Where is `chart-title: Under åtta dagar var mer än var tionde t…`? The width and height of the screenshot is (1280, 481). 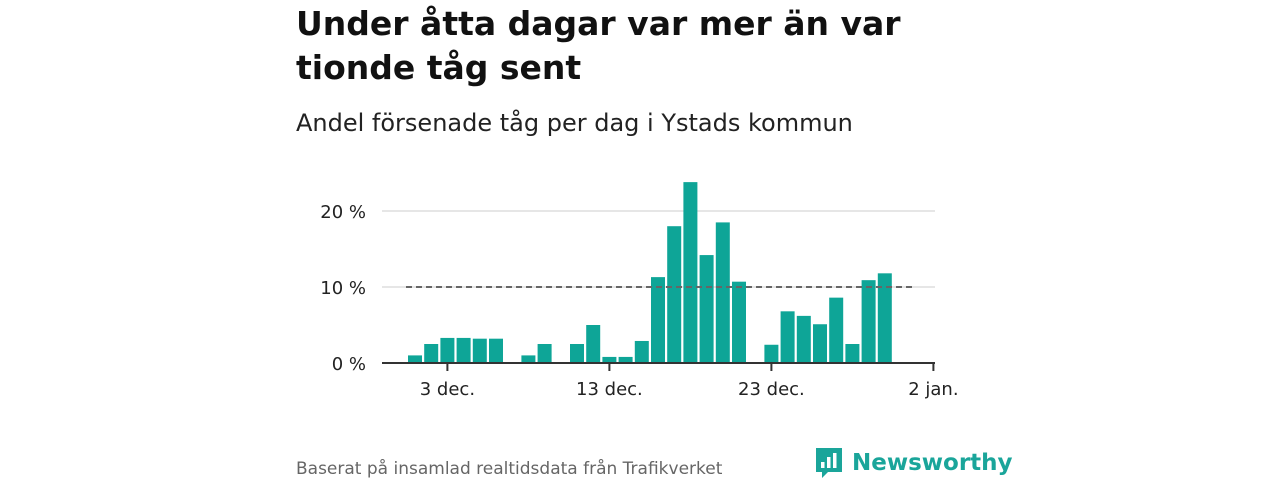 chart-title: Under åtta dagar var mer än var tionde t… is located at coordinates (598, 45).